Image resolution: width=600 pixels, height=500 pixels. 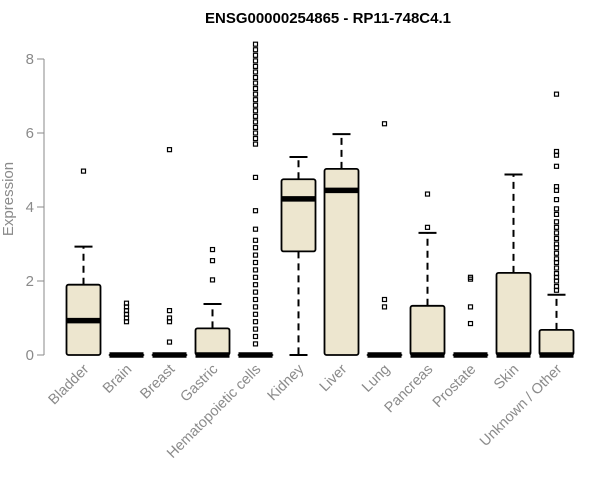 What do you see at coordinates (454, 386) in the screenshot?
I see `x-tick-label: Prostate` at bounding box center [454, 386].